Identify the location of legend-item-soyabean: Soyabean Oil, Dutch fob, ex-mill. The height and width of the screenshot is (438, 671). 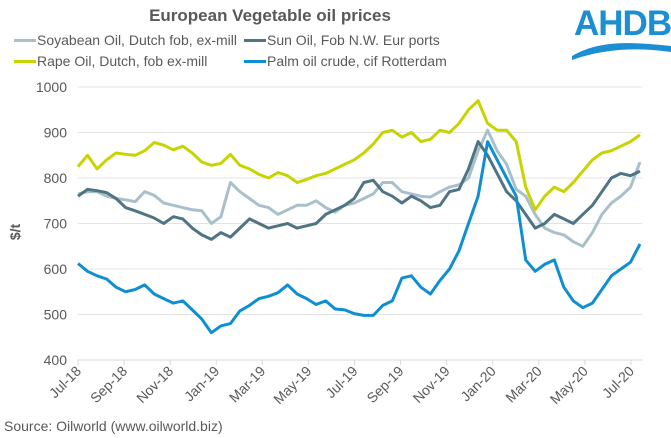
(125, 40).